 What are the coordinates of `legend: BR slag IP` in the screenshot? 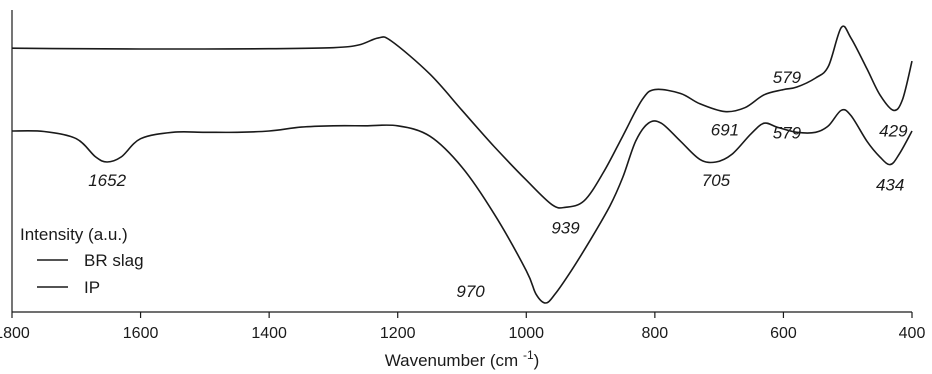 It's located at (90, 274).